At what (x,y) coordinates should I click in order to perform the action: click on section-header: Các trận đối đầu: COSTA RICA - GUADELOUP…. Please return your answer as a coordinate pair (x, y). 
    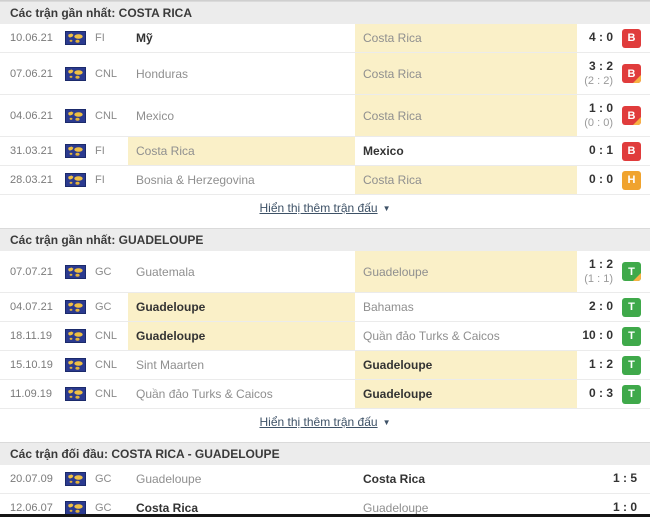
    Looking at the image, I should click on (325, 453).